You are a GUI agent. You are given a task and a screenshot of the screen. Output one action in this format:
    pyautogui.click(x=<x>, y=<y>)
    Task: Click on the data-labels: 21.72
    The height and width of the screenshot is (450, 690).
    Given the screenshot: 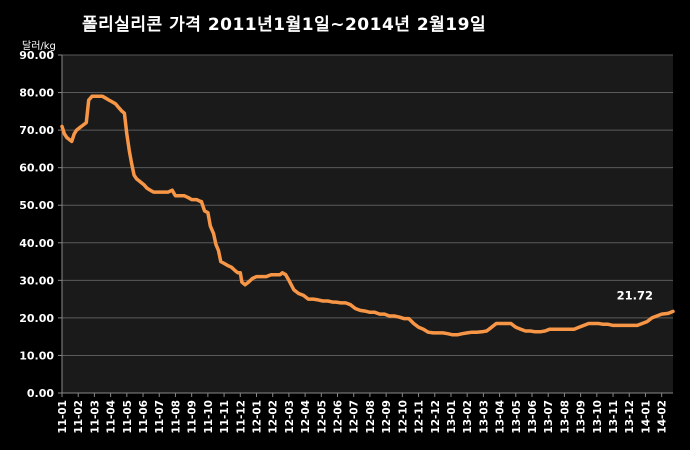 What is the action you would take?
    pyautogui.click(x=635, y=295)
    